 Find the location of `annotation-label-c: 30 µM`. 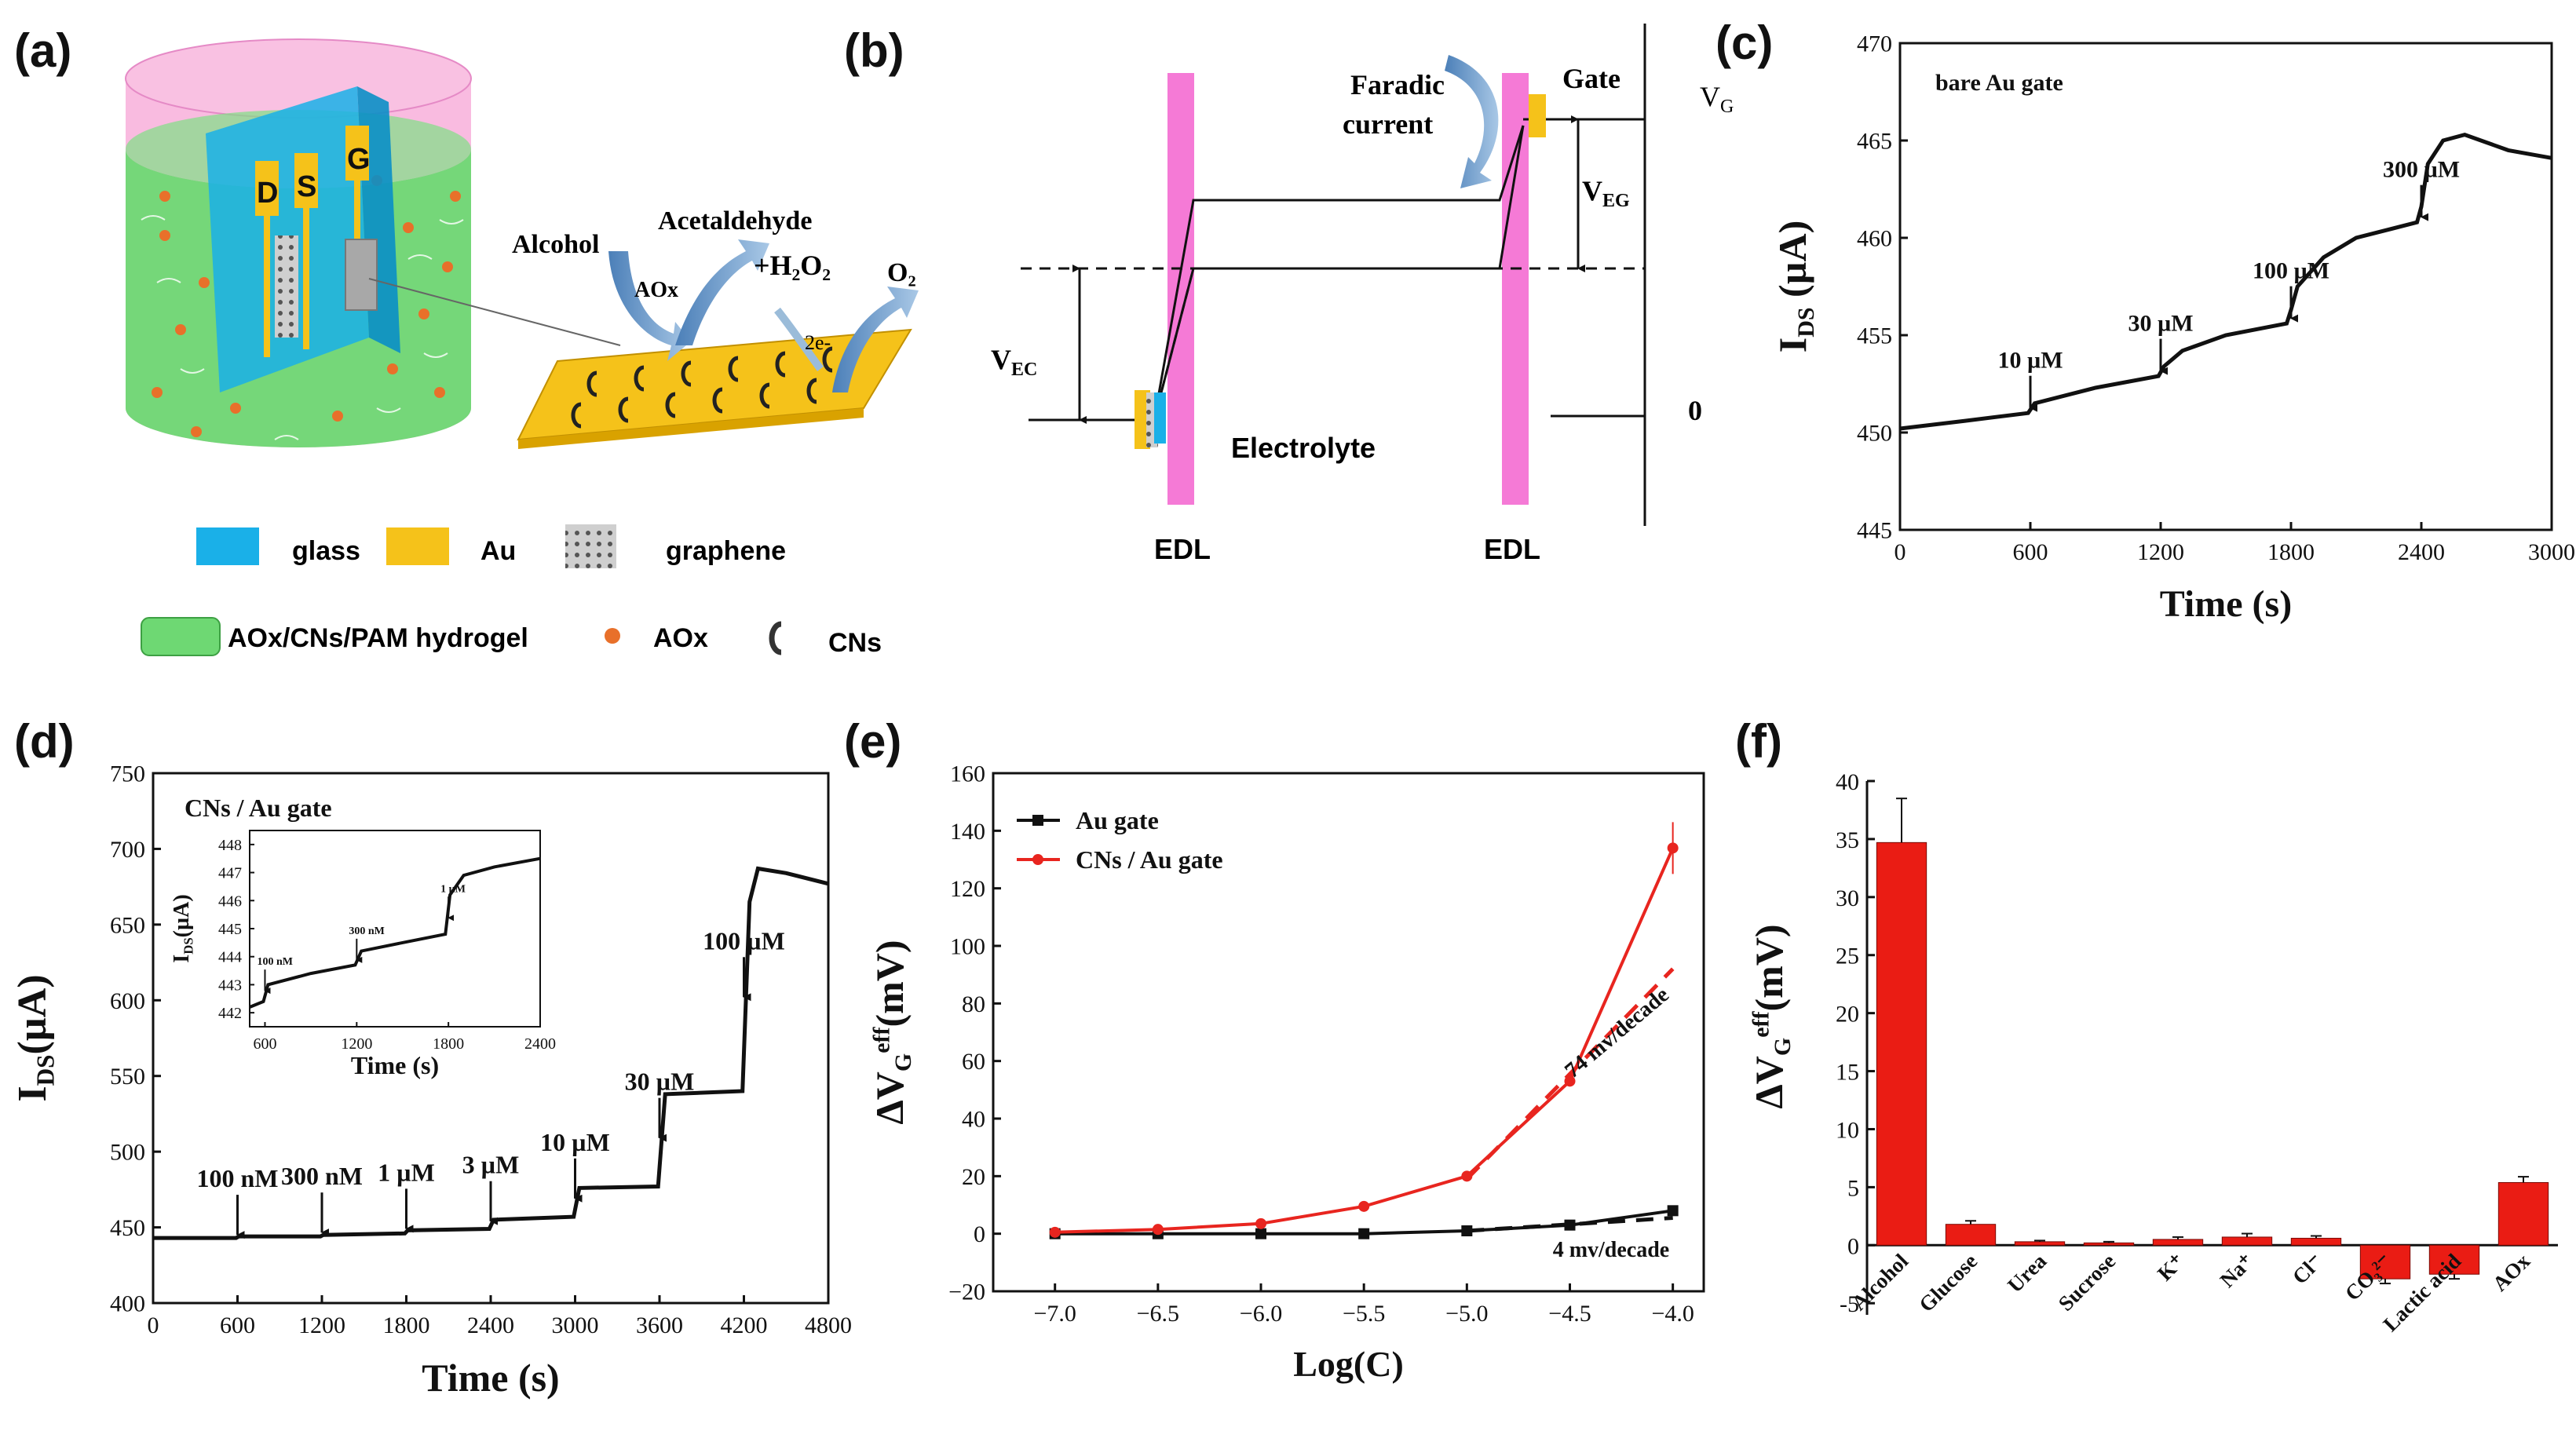

annotation-label-c: 30 µM is located at coordinates (2160, 324).